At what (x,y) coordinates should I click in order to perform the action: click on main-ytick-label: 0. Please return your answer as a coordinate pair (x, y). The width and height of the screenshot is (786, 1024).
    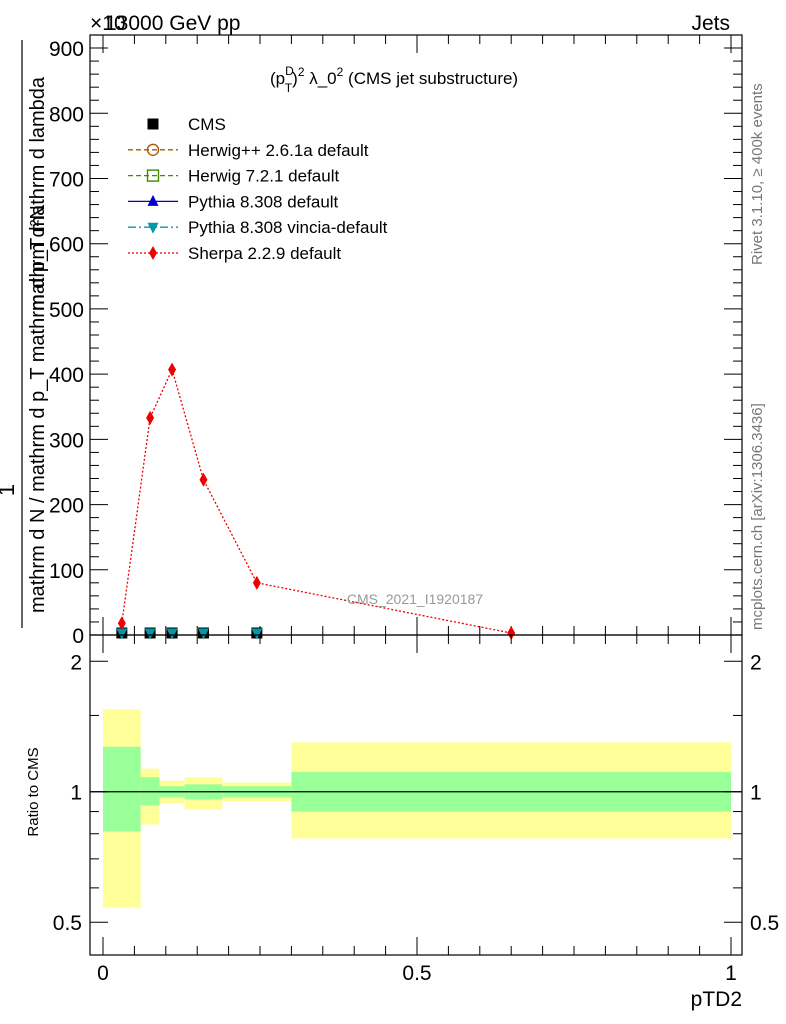
    Looking at the image, I should click on (78, 636).